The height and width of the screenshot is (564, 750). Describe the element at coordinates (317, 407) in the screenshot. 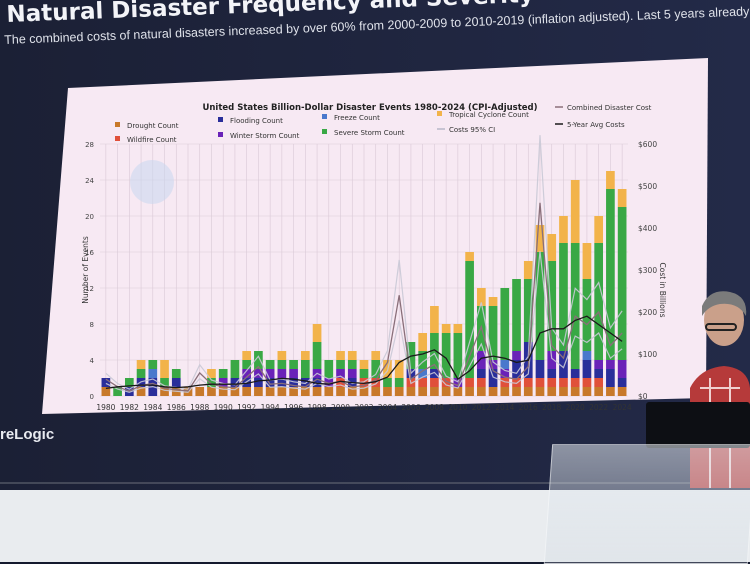

I see `x-tick-label: 1998` at that location.